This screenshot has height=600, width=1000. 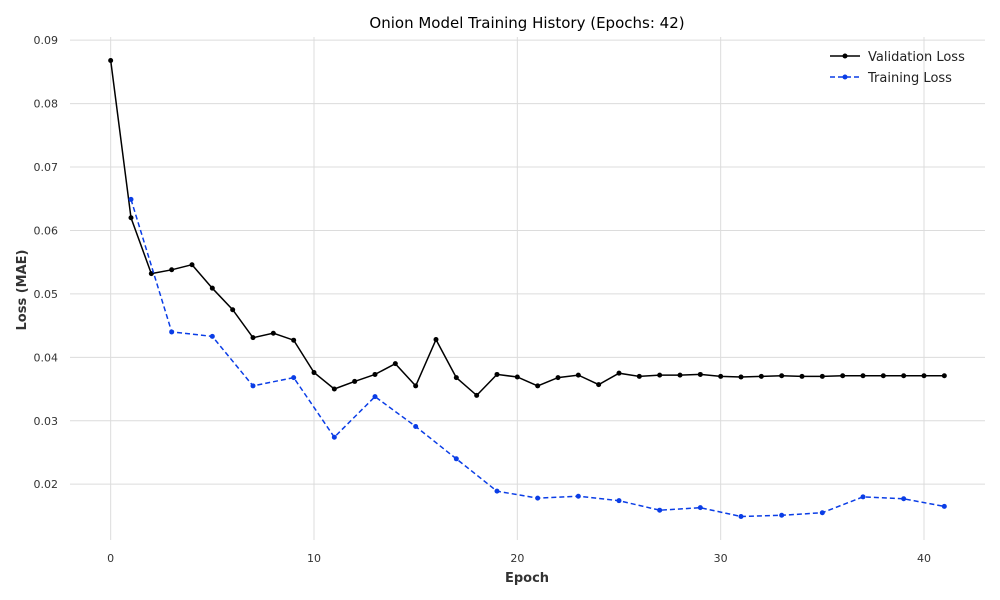 What do you see at coordinates (897, 68) in the screenshot?
I see `legend: Validation Loss Training Loss` at bounding box center [897, 68].